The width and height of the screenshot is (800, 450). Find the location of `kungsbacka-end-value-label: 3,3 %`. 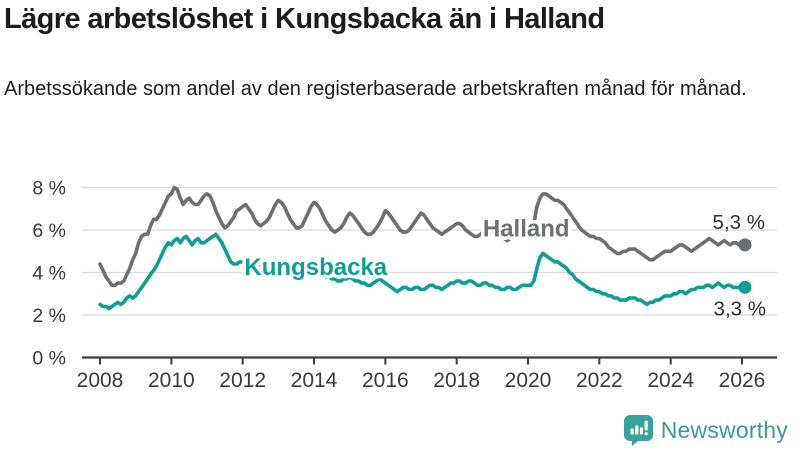

kungsbacka-end-value-label: 3,3 % is located at coordinates (740, 308).